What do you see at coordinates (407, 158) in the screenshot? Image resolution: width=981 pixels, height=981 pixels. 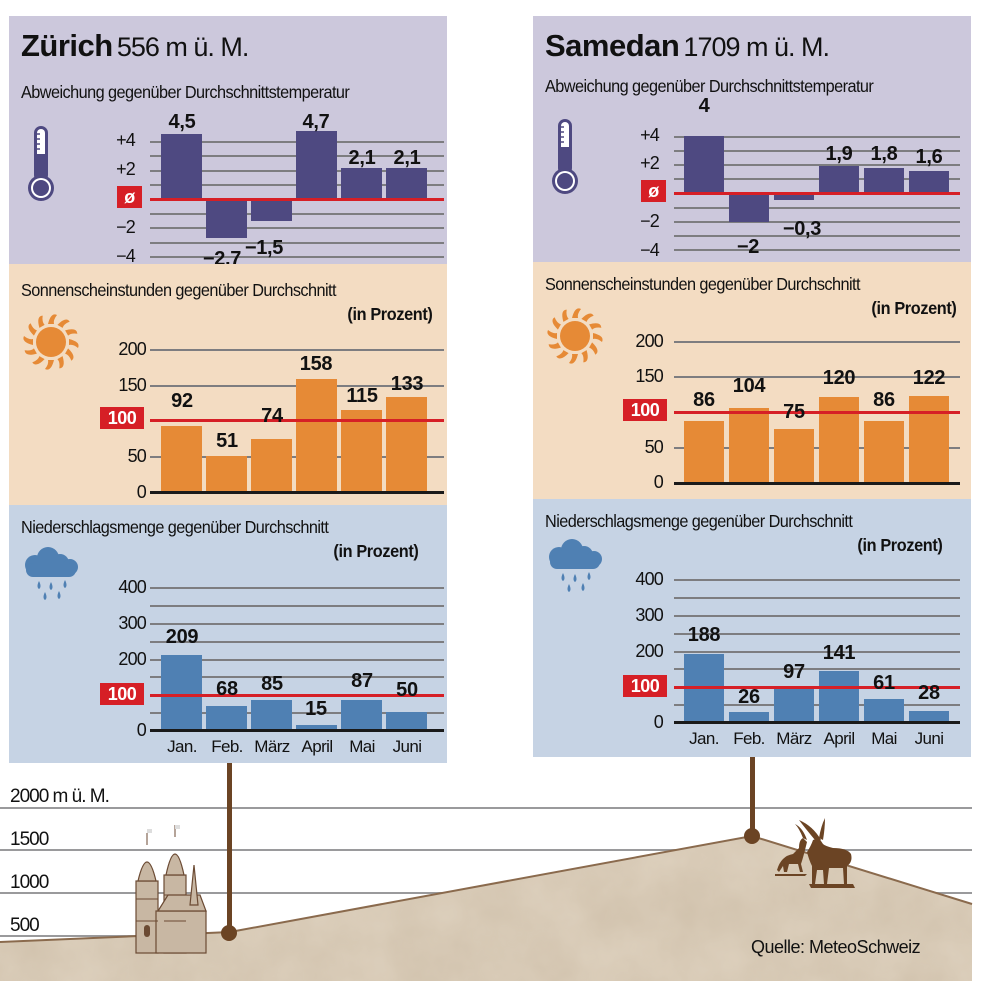 I see `value-label-juni: 2,1` at bounding box center [407, 158].